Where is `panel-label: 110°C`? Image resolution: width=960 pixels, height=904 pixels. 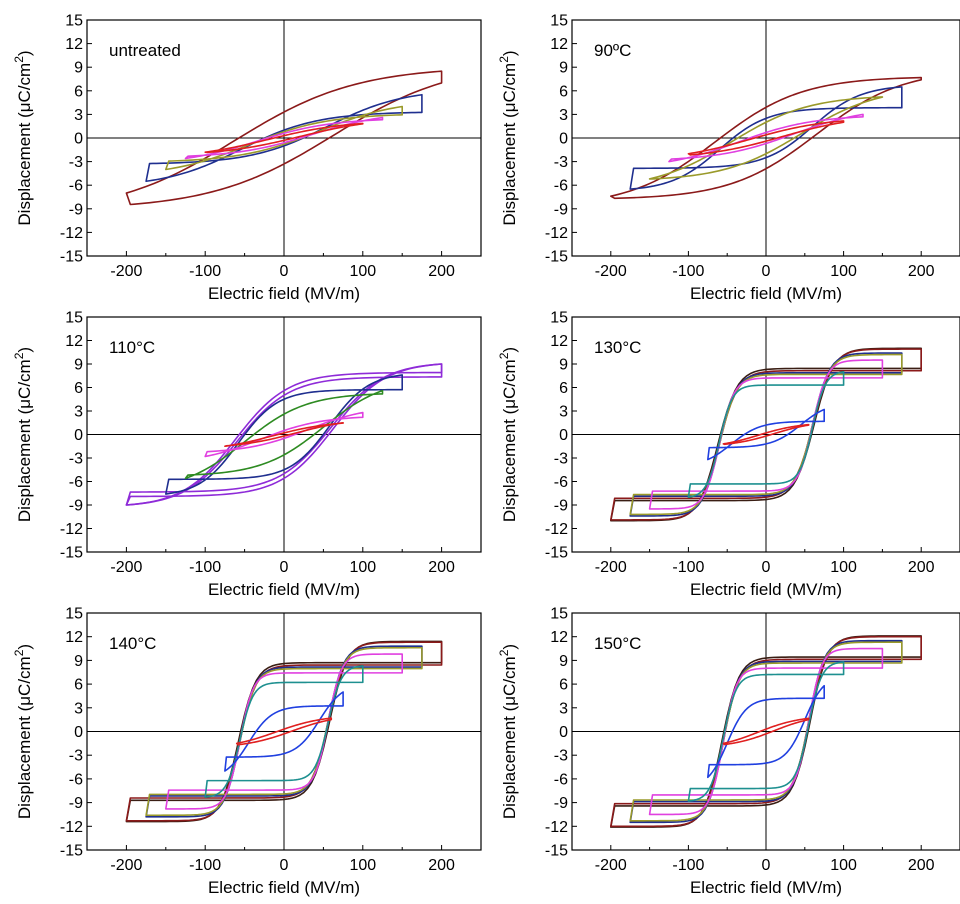
panel-label: 110°C is located at coordinates (132, 347).